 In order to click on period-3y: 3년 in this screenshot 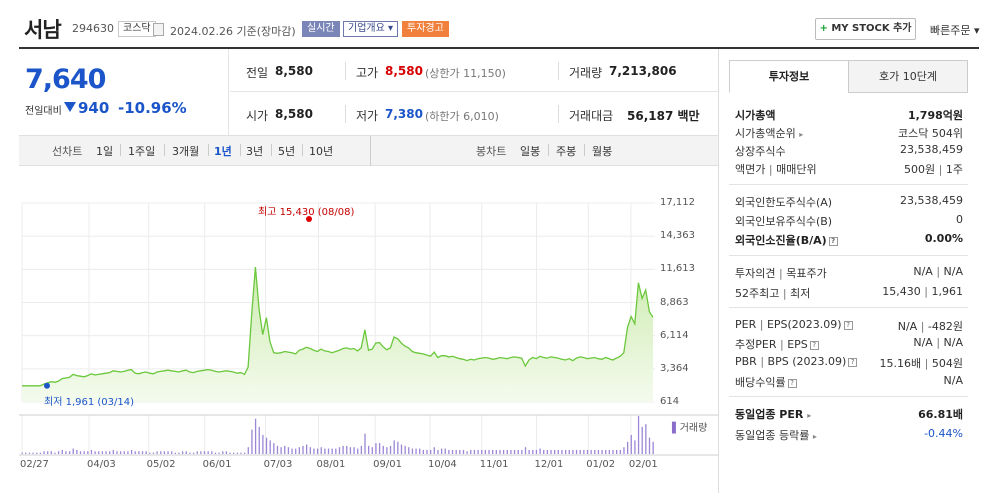, I will do `click(255, 151)`.